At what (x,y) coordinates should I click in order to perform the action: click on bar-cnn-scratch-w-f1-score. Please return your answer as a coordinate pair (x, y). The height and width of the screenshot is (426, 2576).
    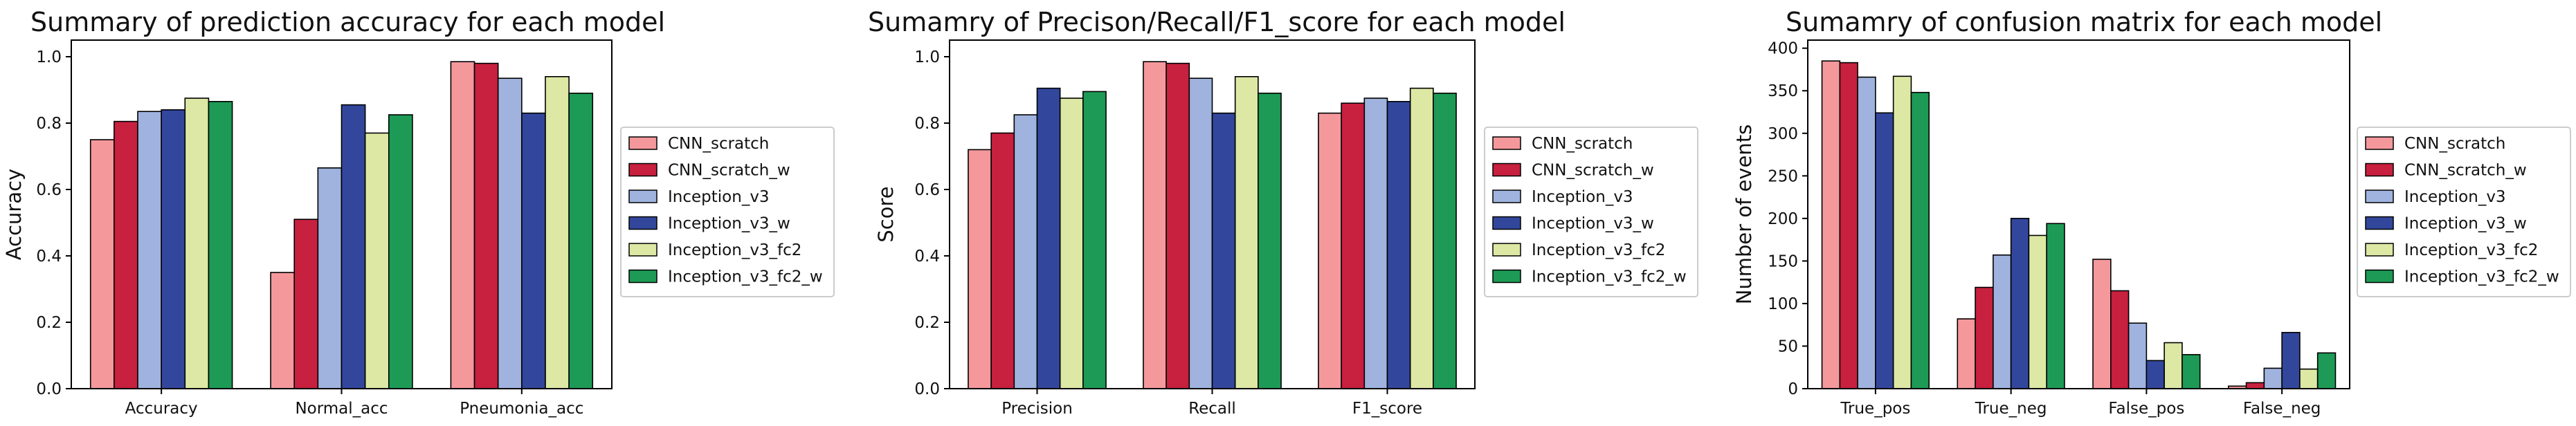
    Looking at the image, I should click on (1353, 245).